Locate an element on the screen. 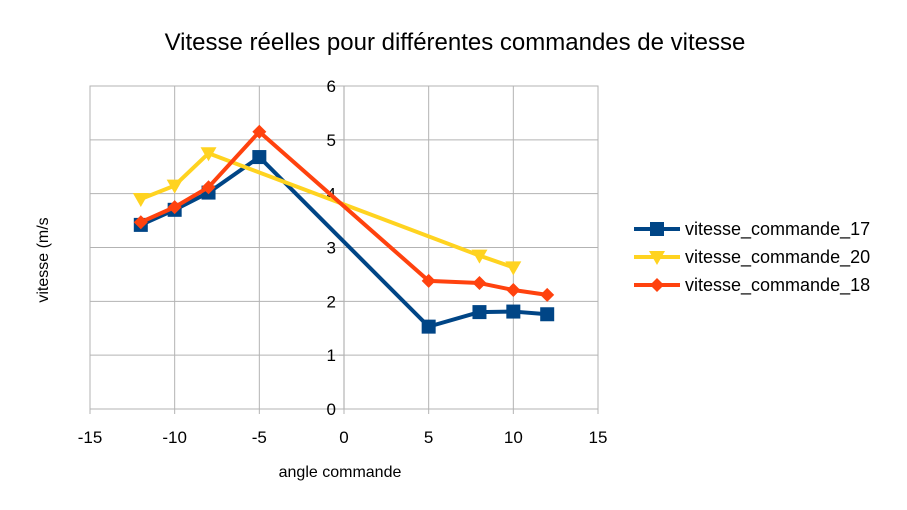 The width and height of the screenshot is (907, 510). legend-item: vitesse_commande_17 is located at coordinates (752, 229).